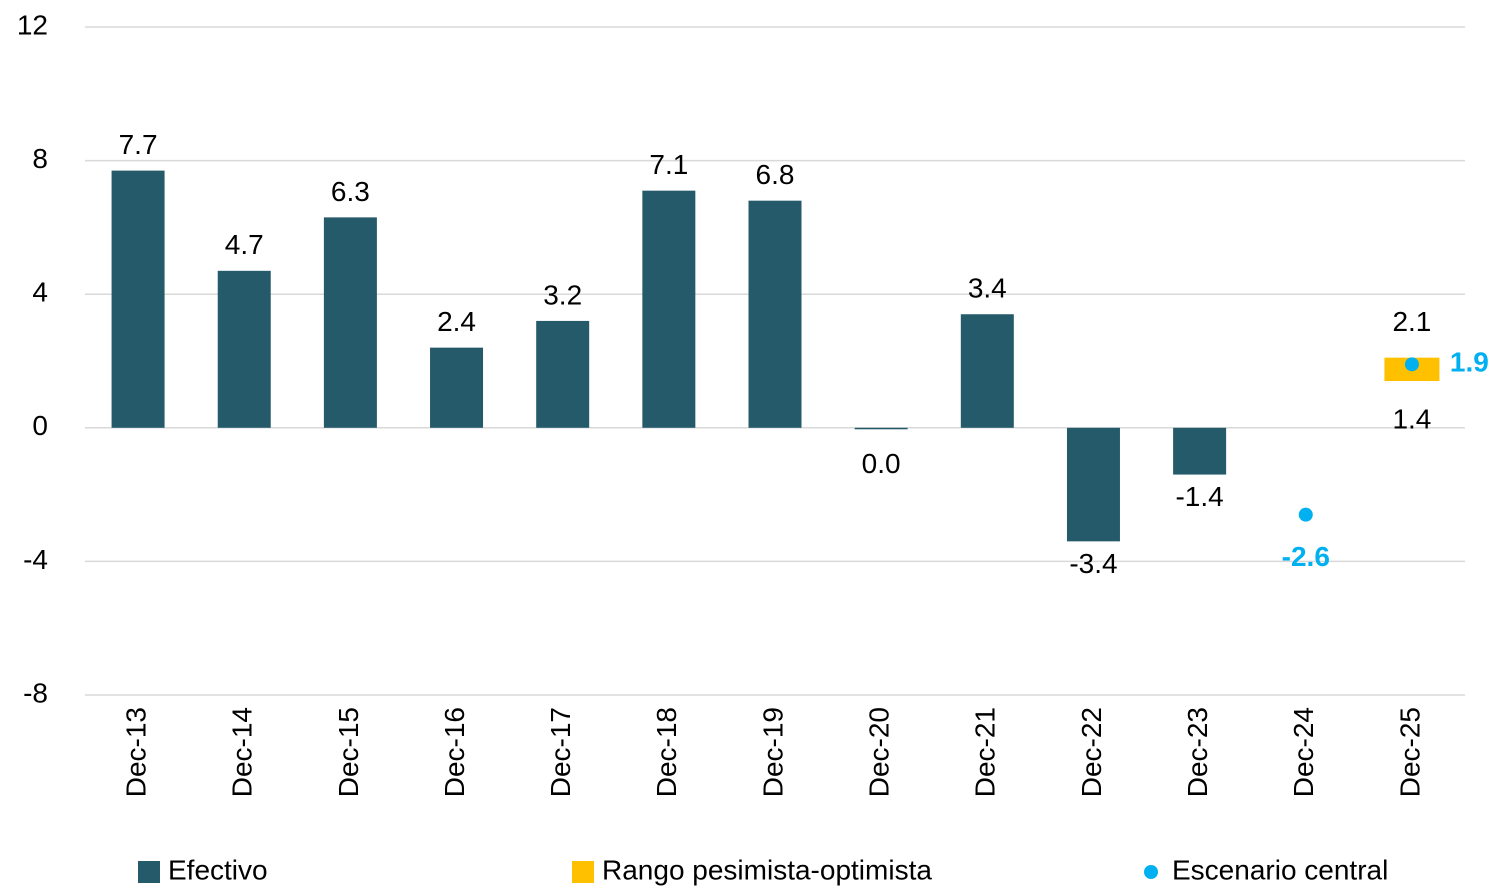 Image resolution: width=1503 pixels, height=891 pixels. I want to click on point-label: -2.6, so click(1306, 556).